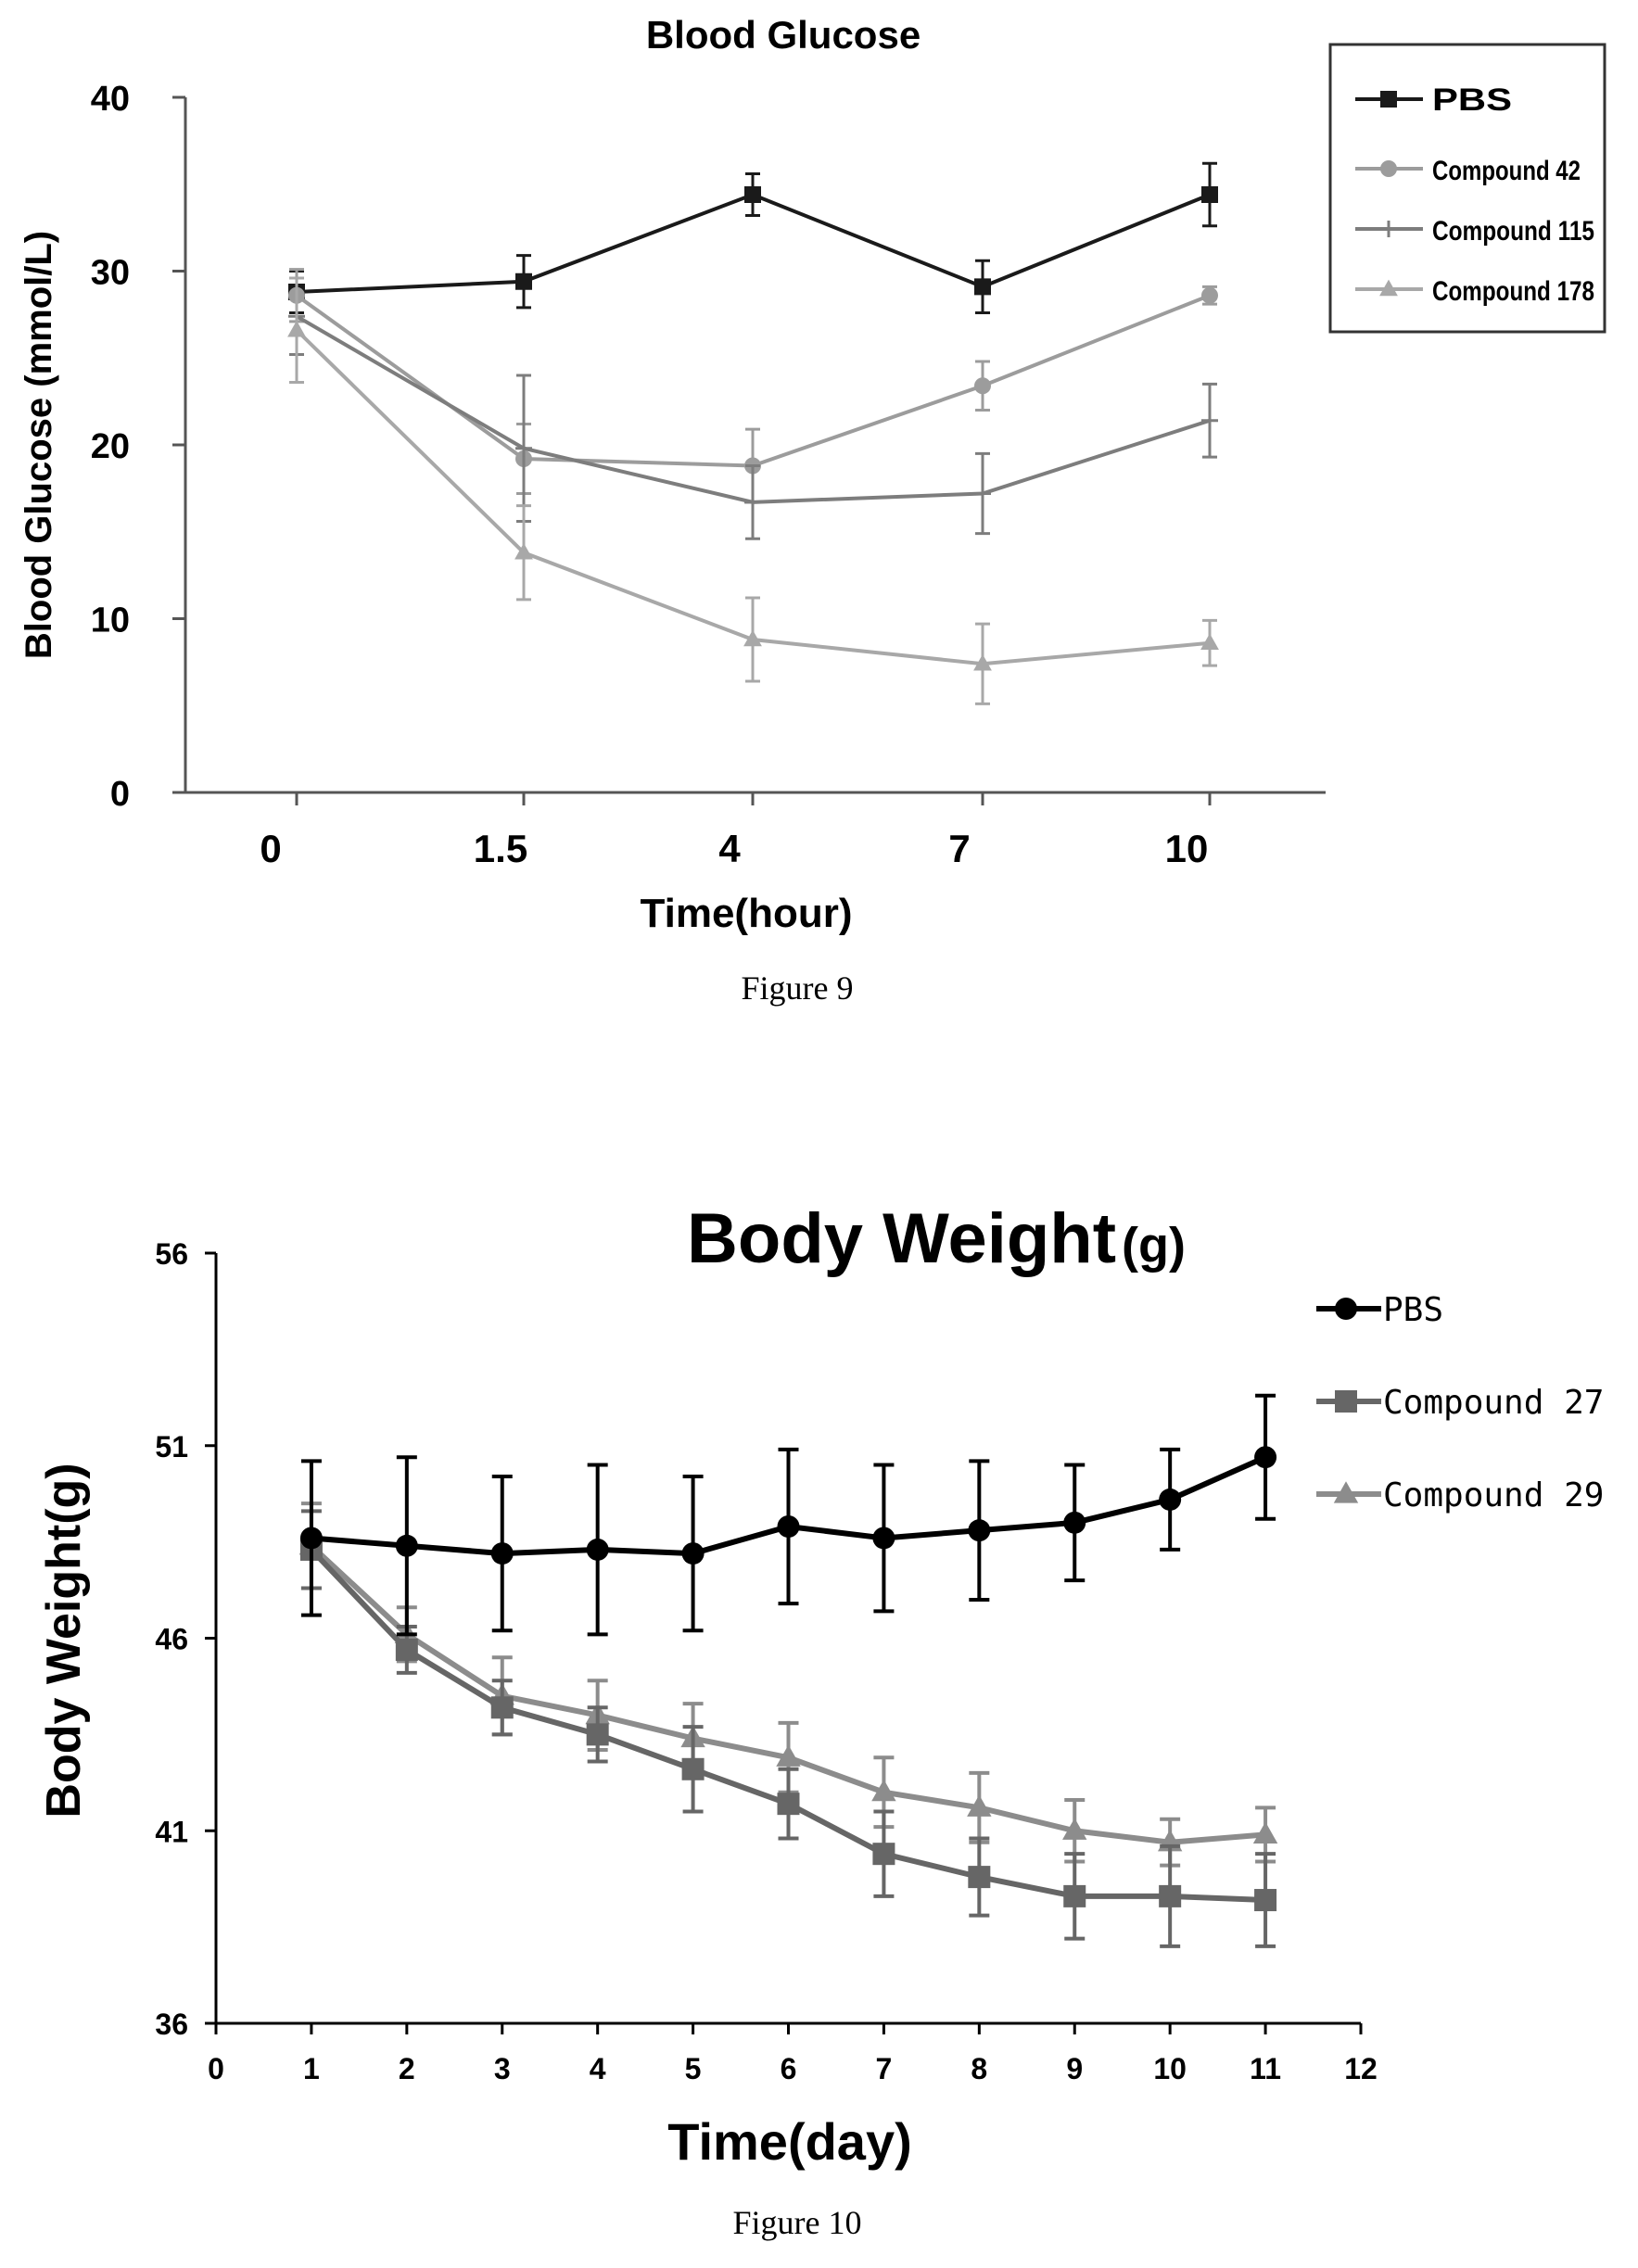  I want to click on chart2-y-tick-label: 41, so click(171, 1831).